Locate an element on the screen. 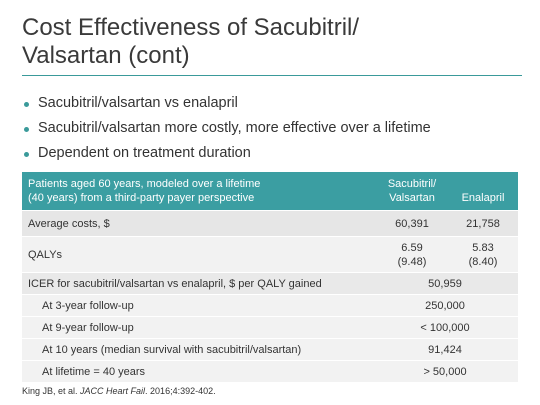 This screenshot has height=405, width=540. cell-text: 91,424 is located at coordinates (445, 350).